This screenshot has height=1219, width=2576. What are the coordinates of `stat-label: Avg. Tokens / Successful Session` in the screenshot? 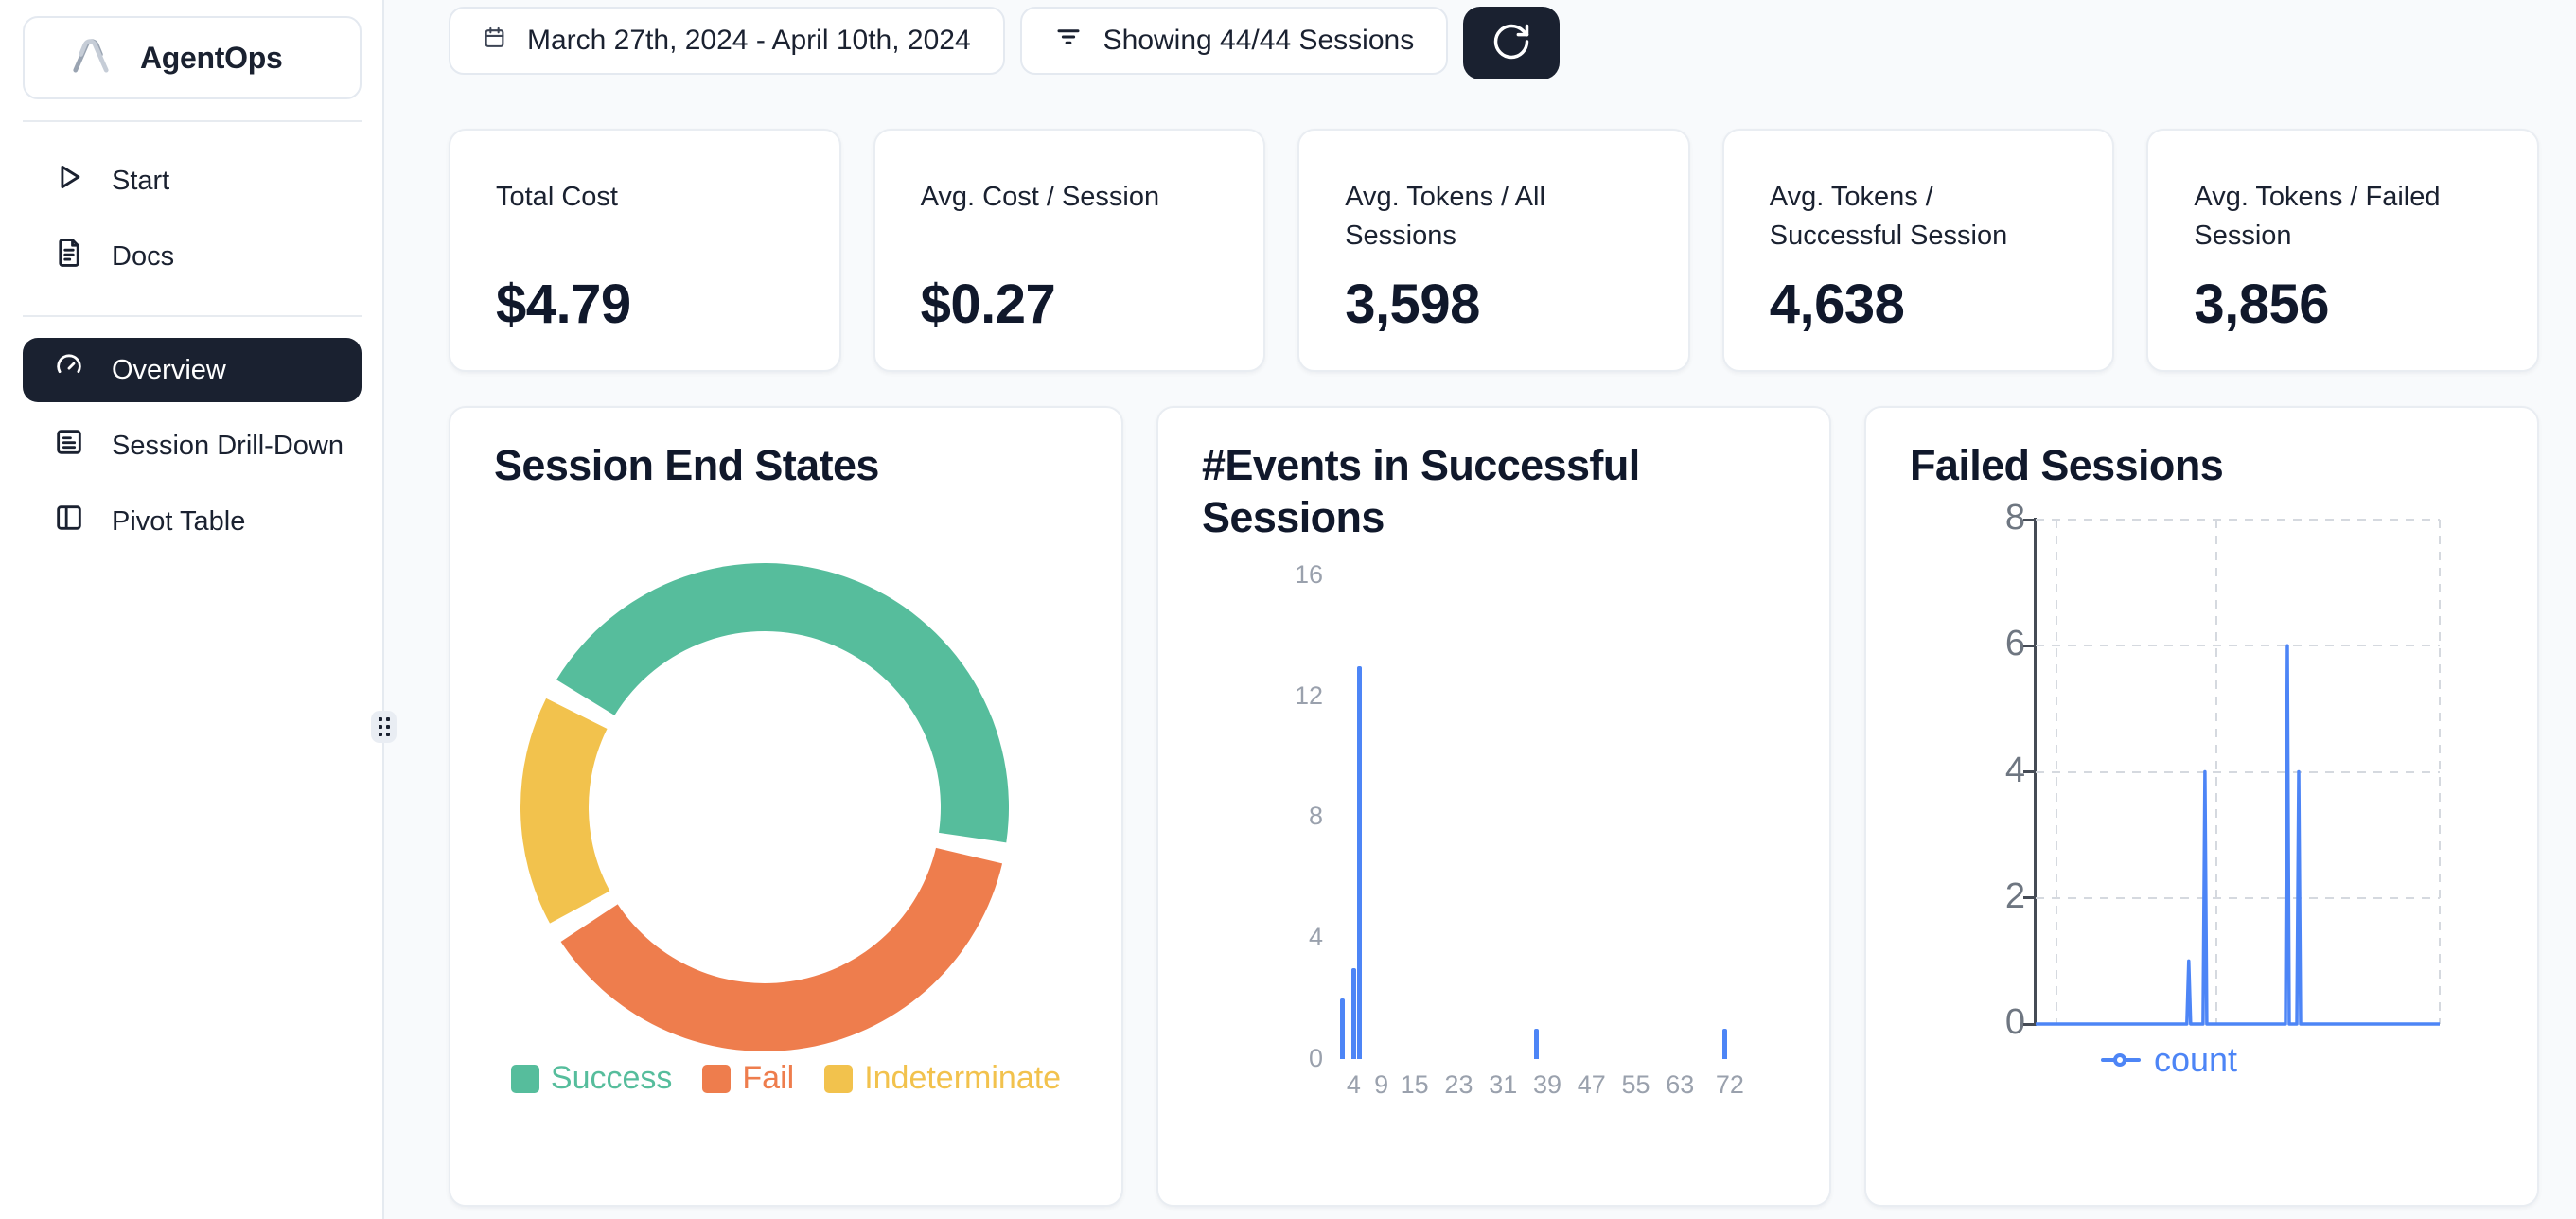 It's located at (1888, 216).